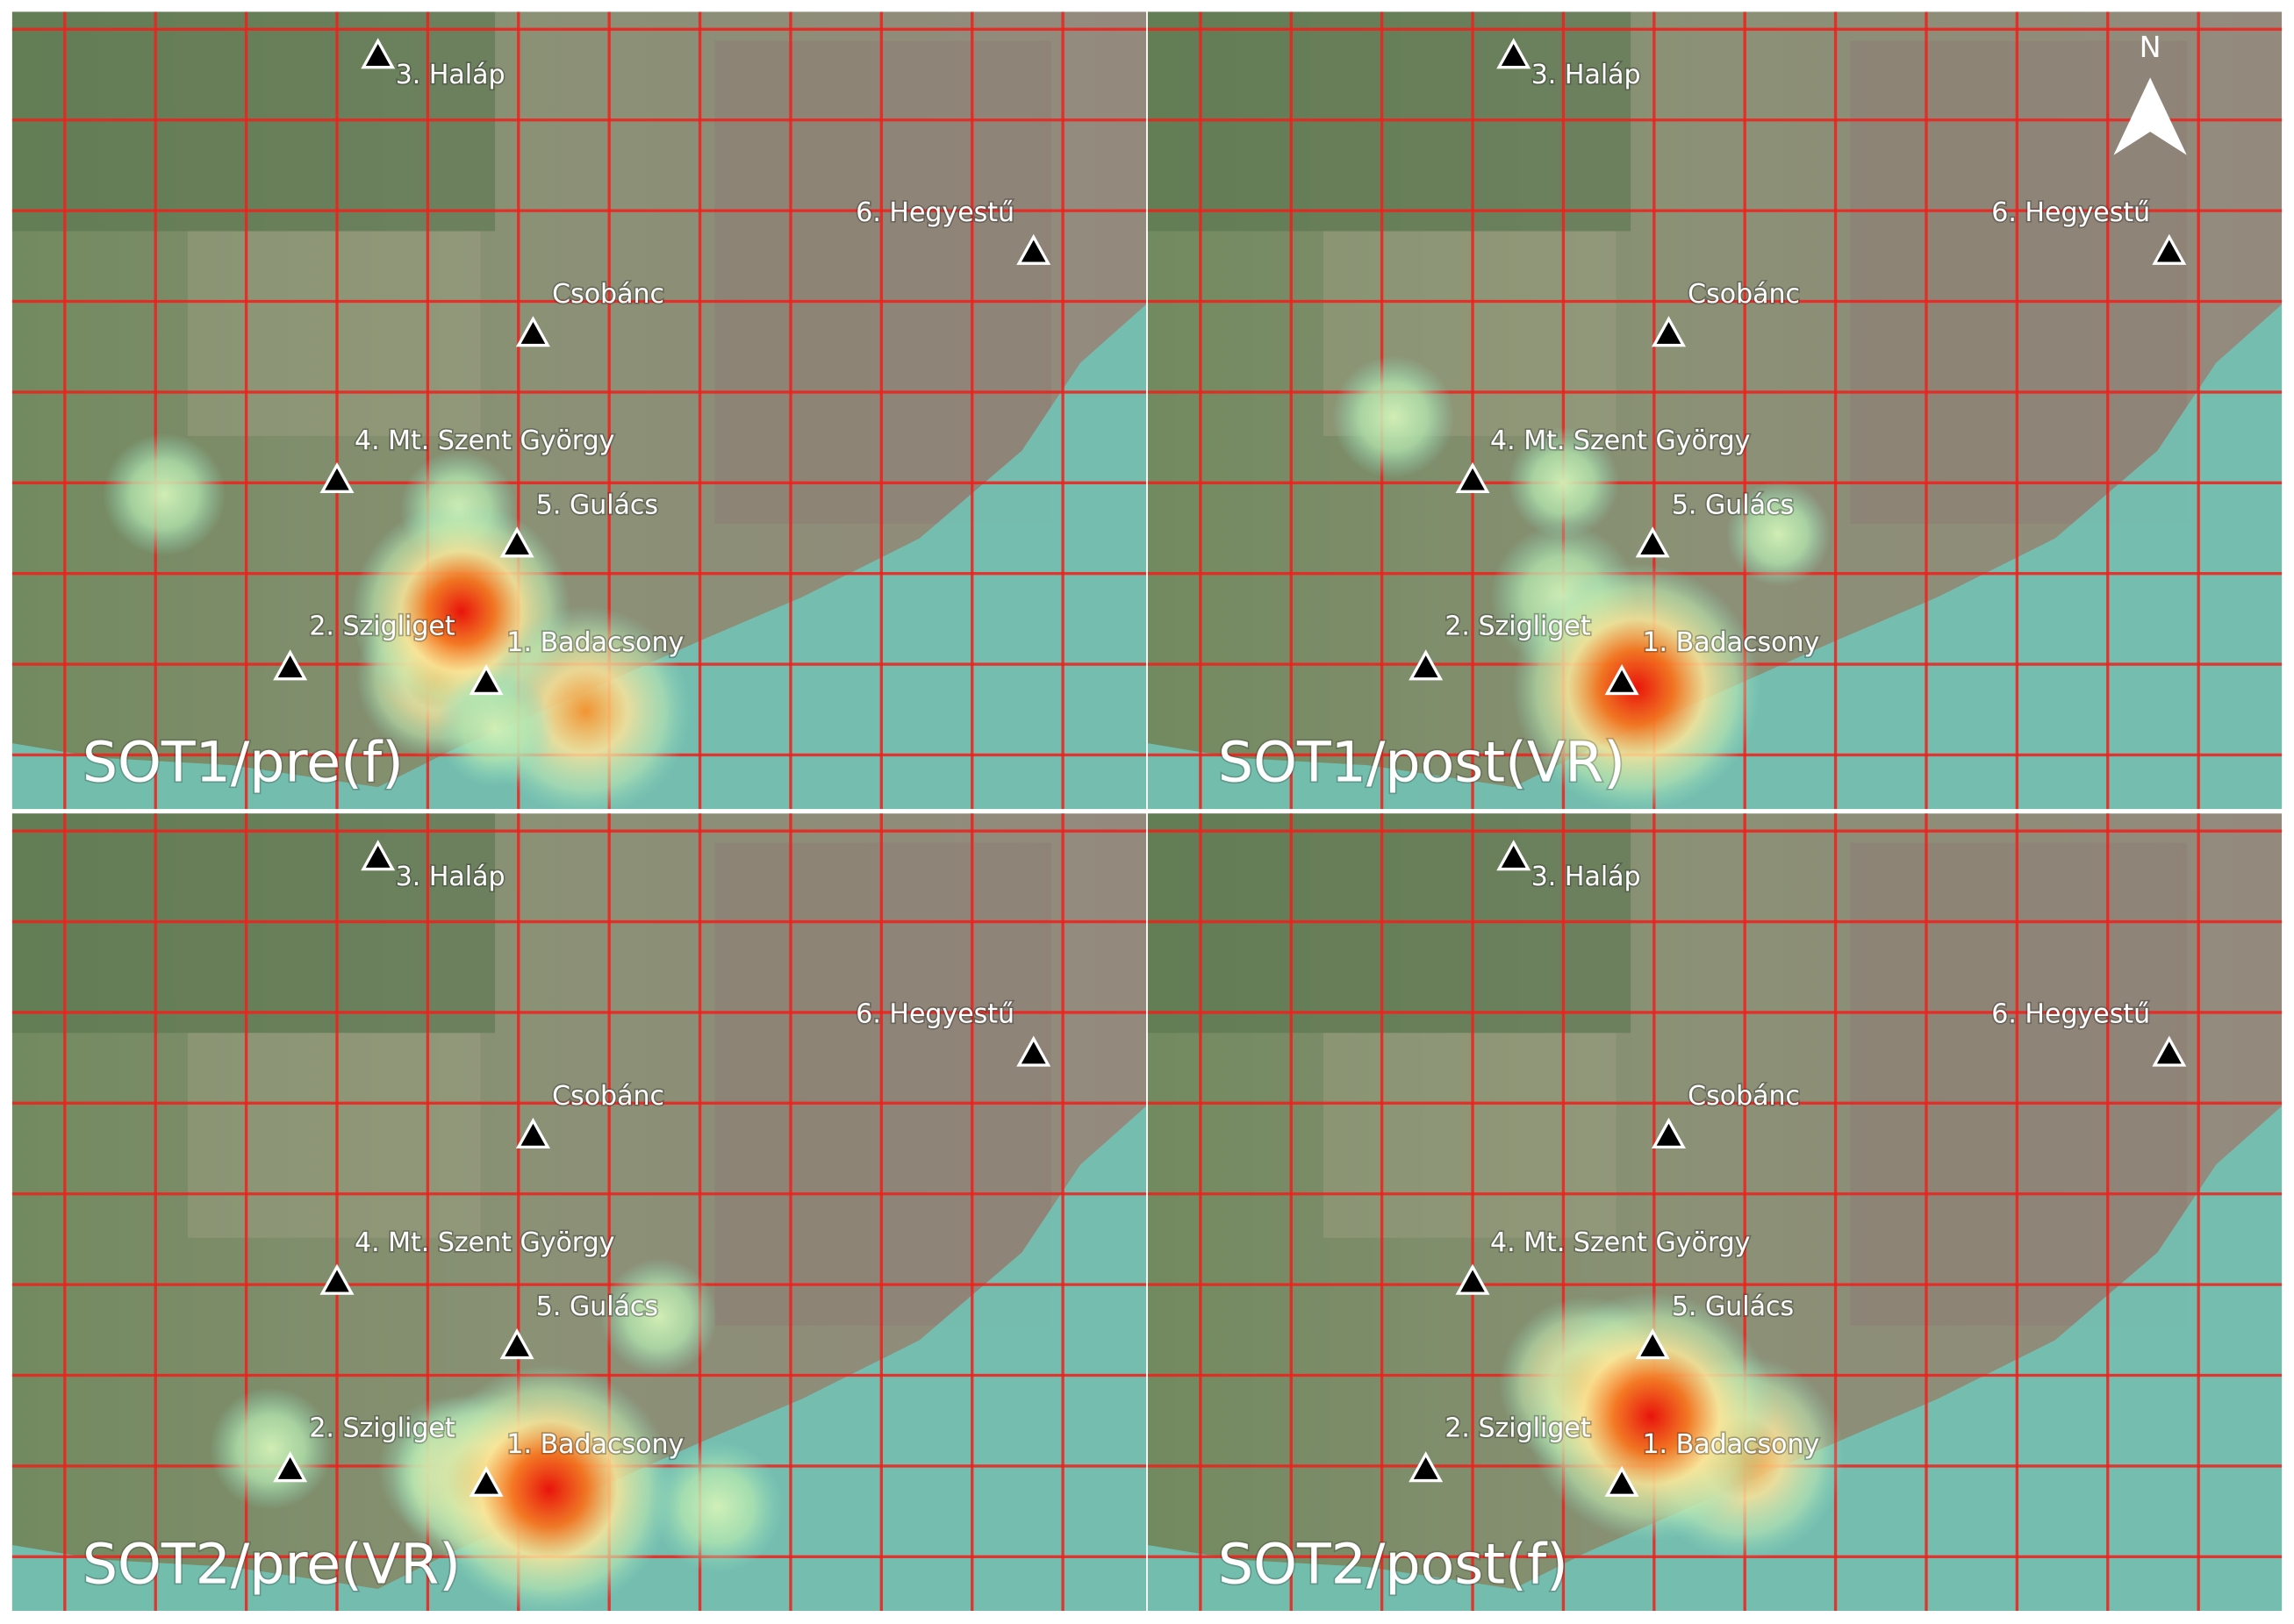 This screenshot has height=1624, width=2294. I want to click on north-arrow, so click(2150, 116).